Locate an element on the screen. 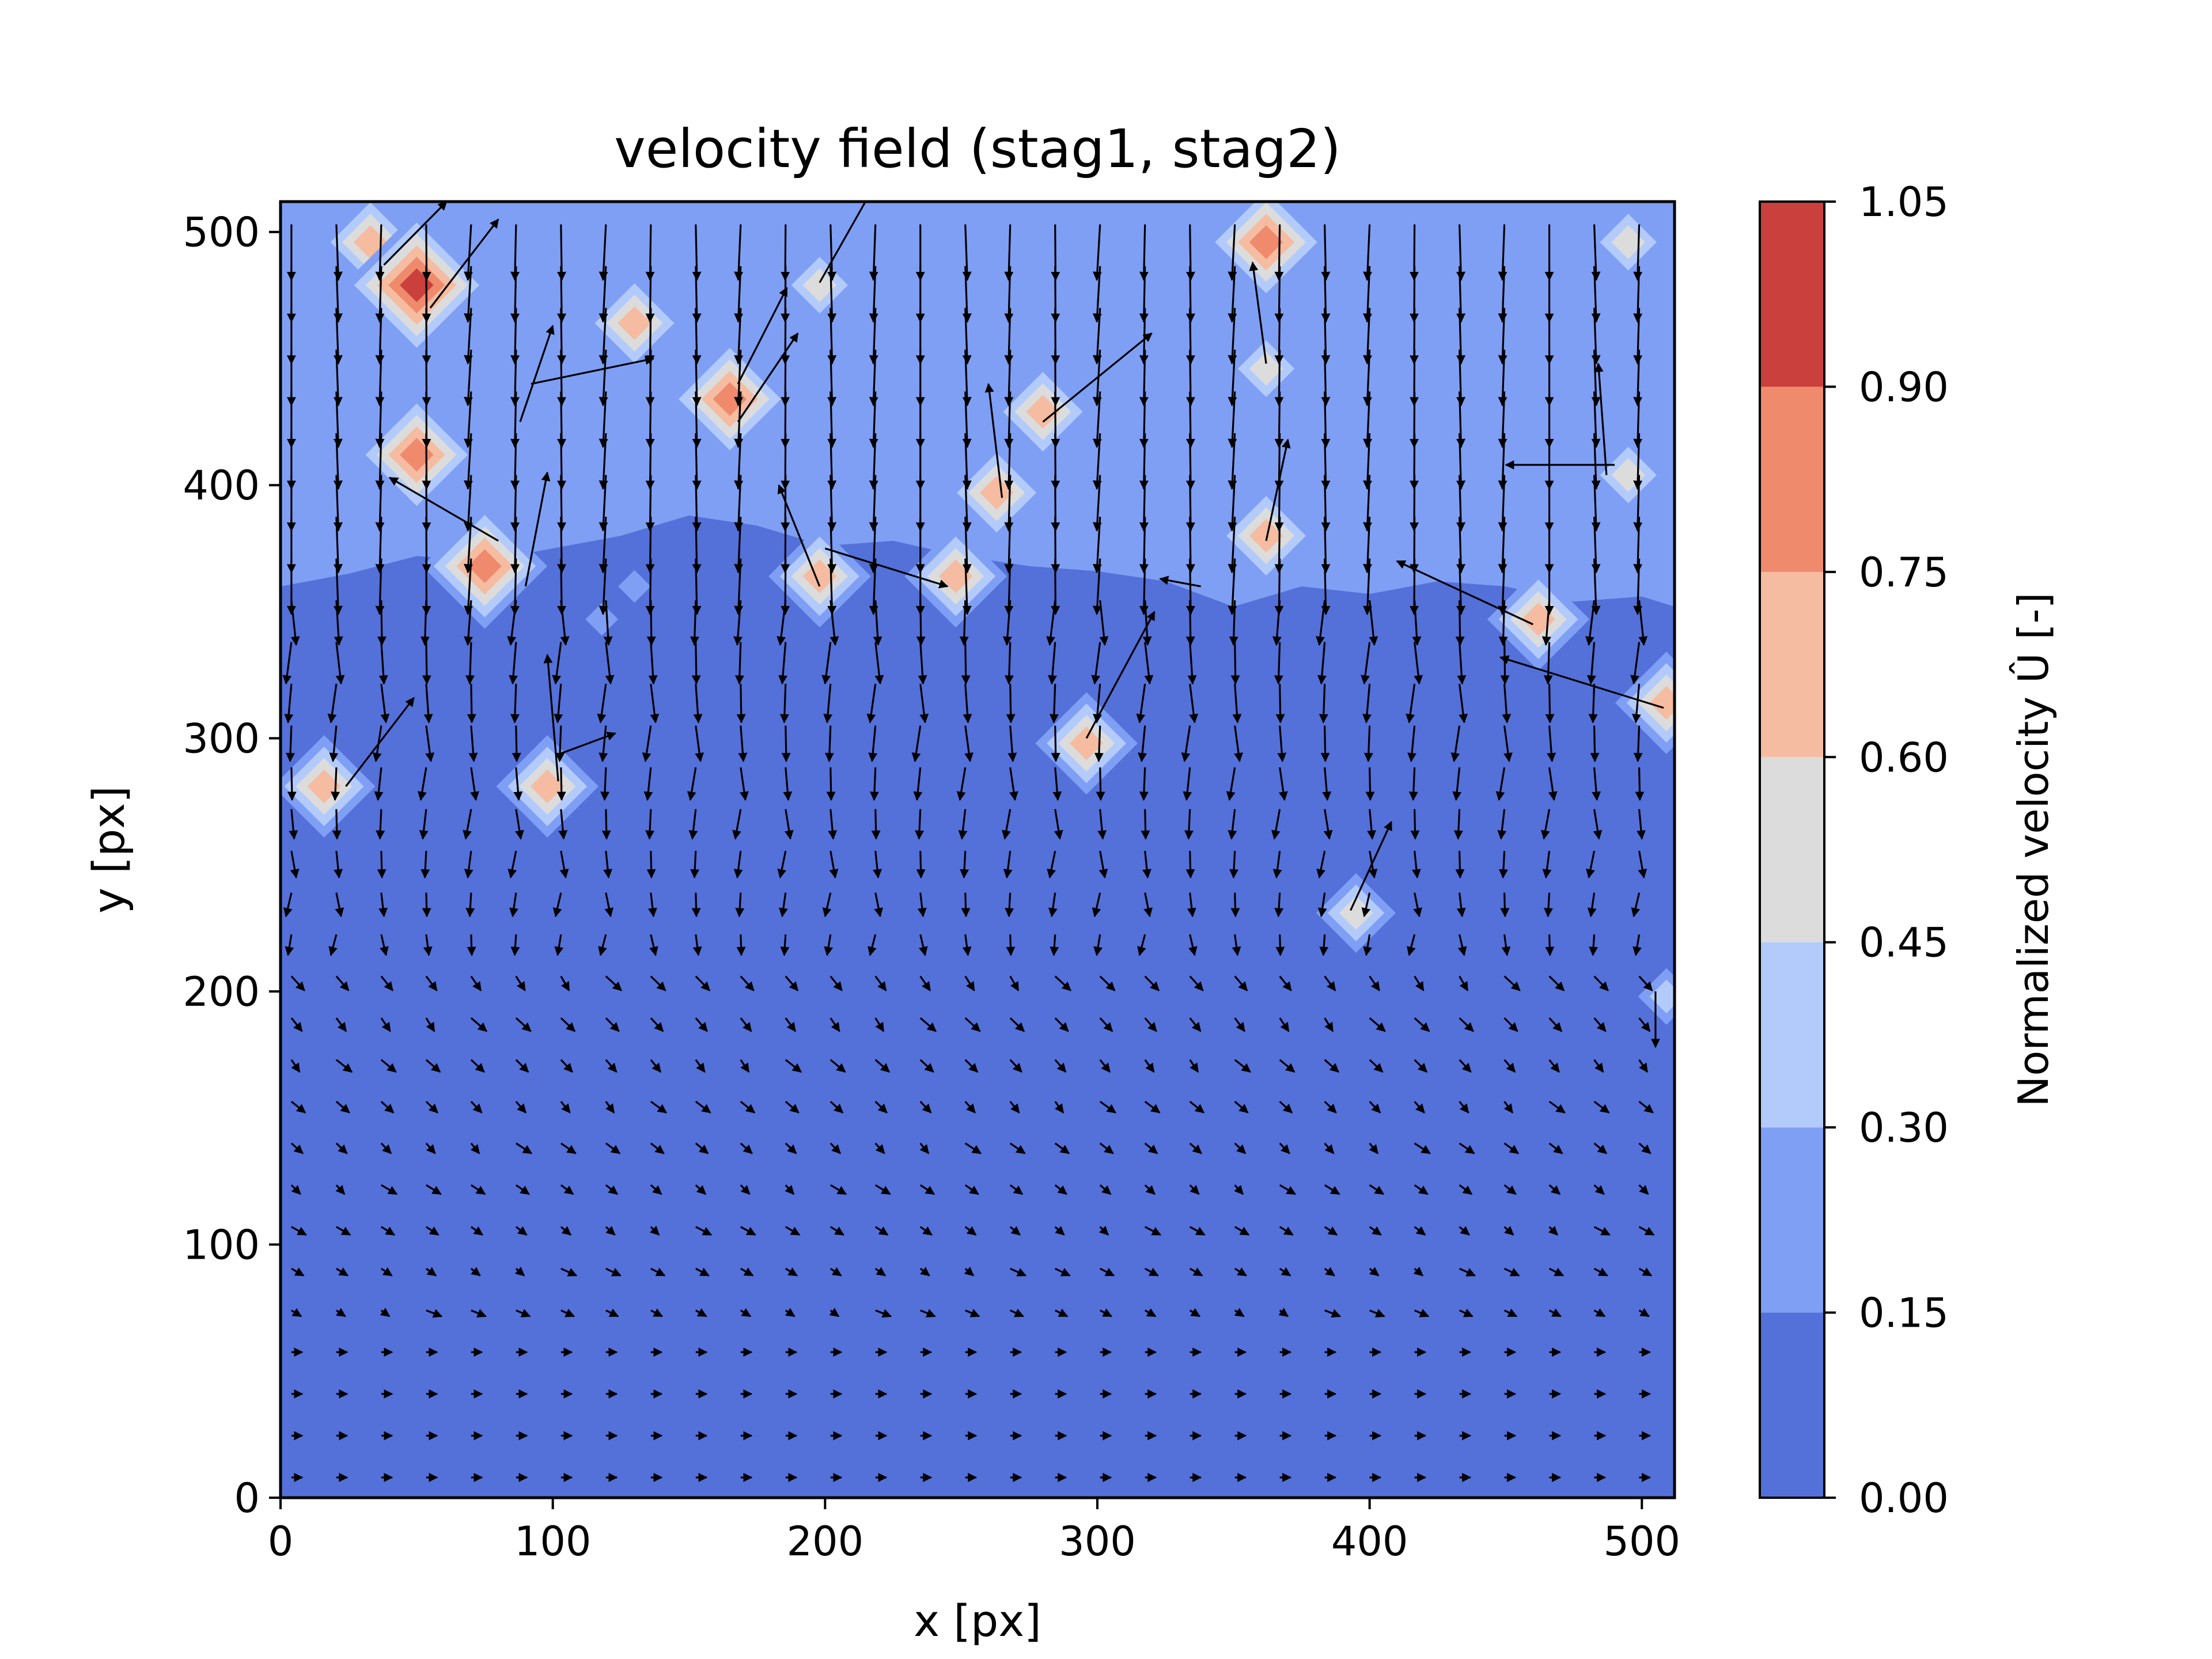 The height and width of the screenshot is (1659, 2212). x-tick-label: 100 is located at coordinates (553, 1541).